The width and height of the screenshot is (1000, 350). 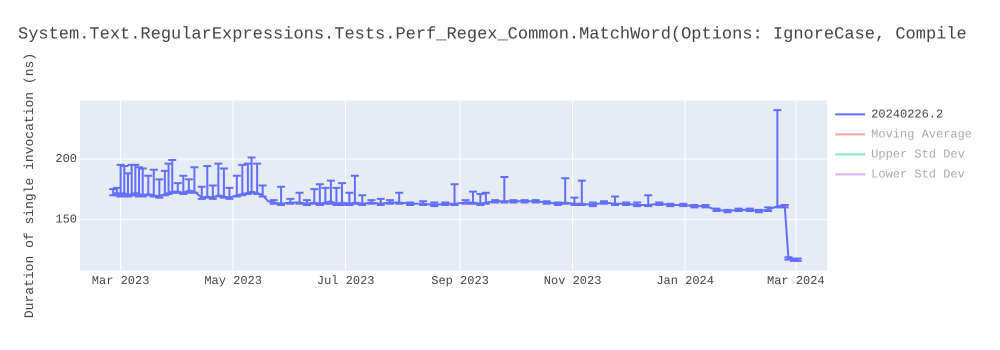 What do you see at coordinates (796, 281) in the screenshot?
I see `x-tick-label: Mar 2024` at bounding box center [796, 281].